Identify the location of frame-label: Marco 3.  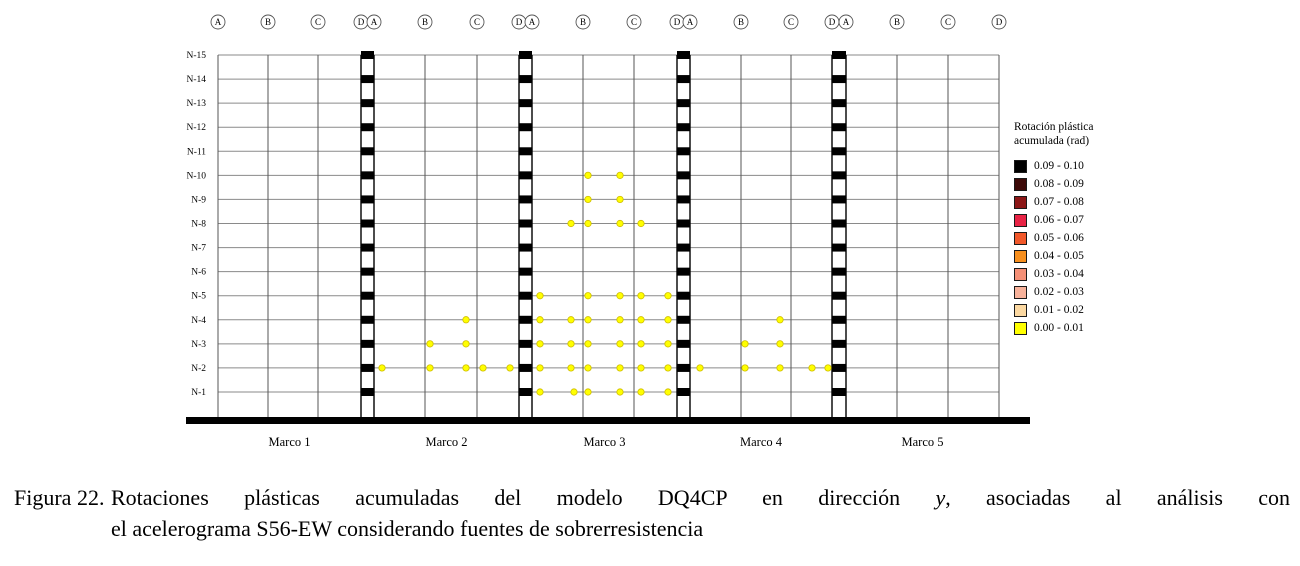
(605, 442).